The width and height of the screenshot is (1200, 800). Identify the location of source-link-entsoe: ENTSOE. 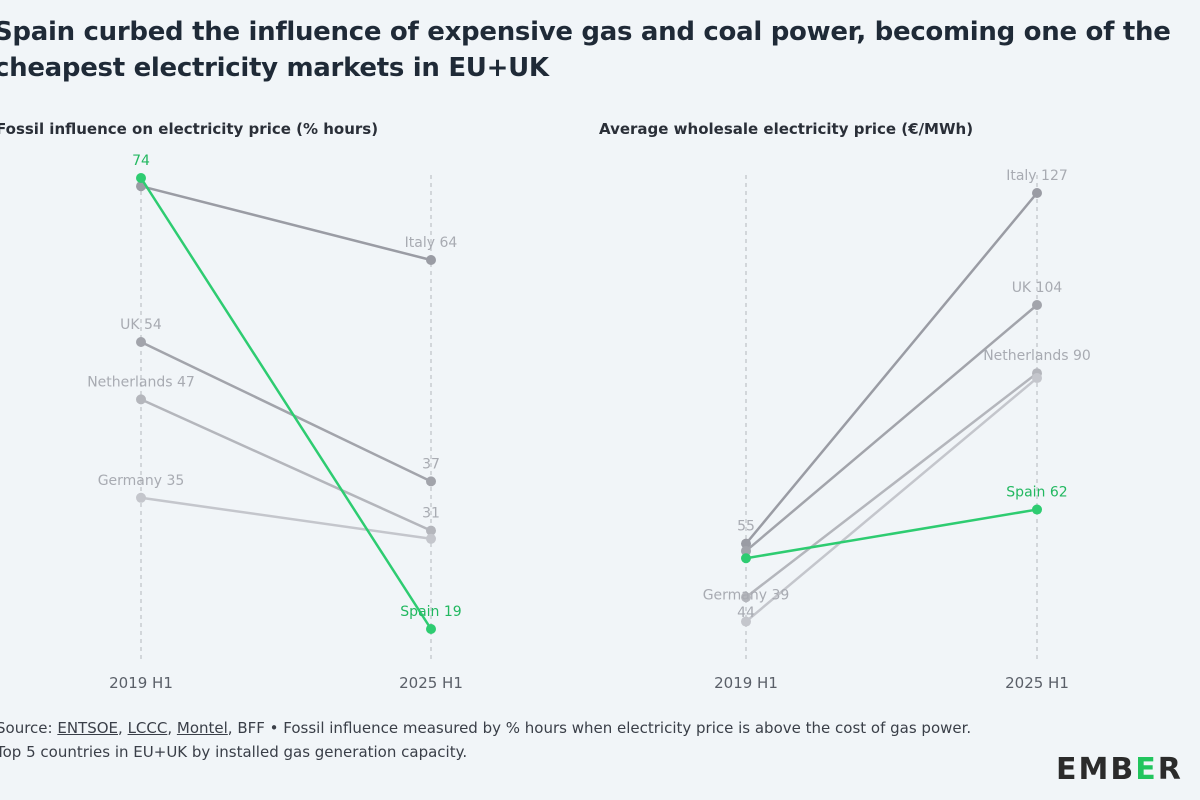
(88, 728).